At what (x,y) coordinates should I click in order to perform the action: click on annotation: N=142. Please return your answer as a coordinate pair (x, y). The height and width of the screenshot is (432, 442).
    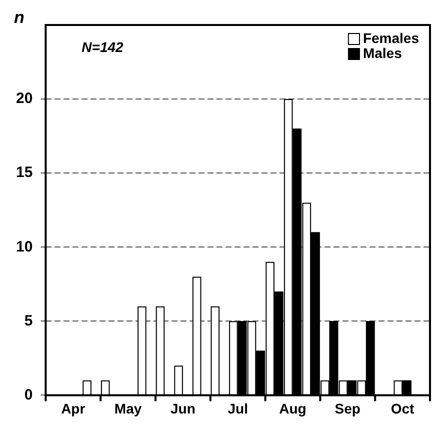
    Looking at the image, I should click on (103, 46).